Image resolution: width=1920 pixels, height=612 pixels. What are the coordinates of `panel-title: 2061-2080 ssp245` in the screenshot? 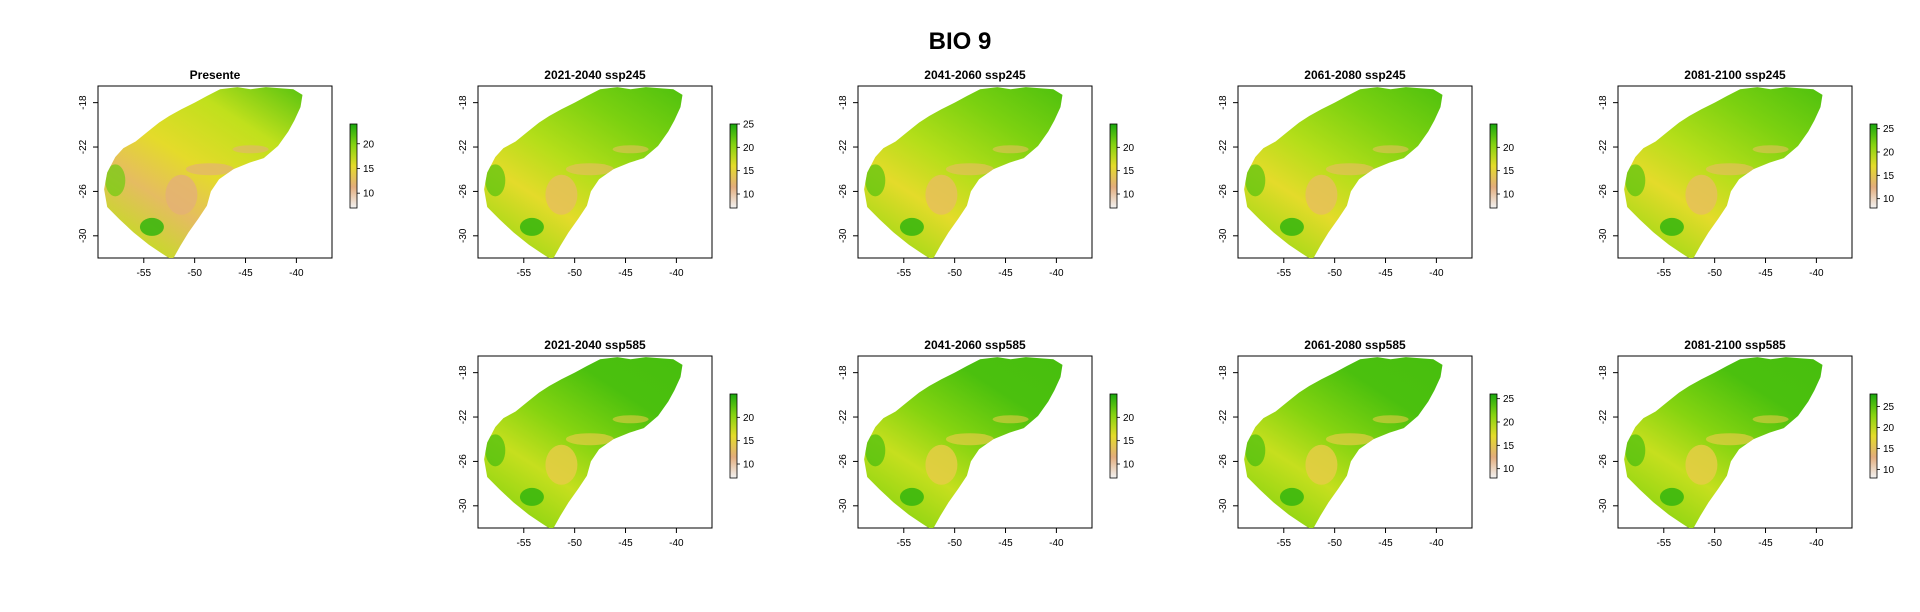 It's located at (1355, 75).